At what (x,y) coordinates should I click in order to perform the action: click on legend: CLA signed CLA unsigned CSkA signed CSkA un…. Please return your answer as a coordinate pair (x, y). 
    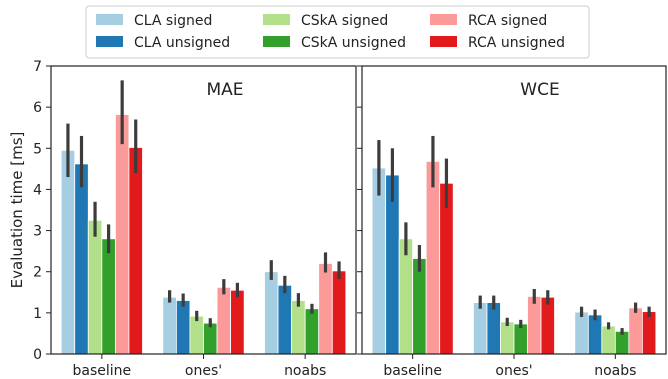
    Looking at the image, I should click on (337, 32).